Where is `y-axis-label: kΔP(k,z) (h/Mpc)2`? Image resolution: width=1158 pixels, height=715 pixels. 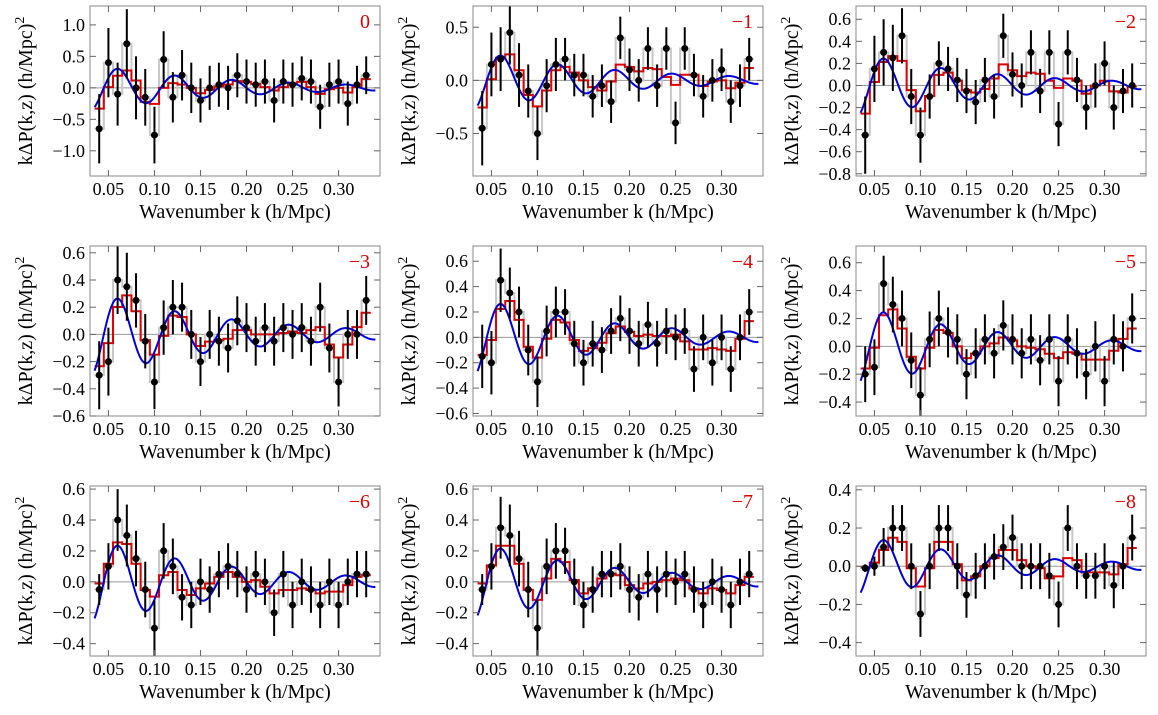
y-axis-label: kΔP(k,z) (h/Mpc)2 is located at coordinates (791, 91).